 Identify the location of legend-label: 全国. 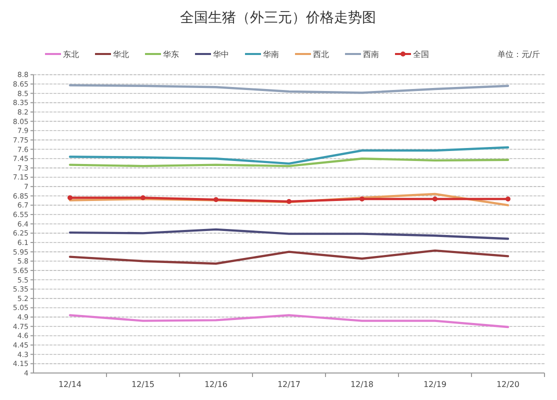
(421, 54).